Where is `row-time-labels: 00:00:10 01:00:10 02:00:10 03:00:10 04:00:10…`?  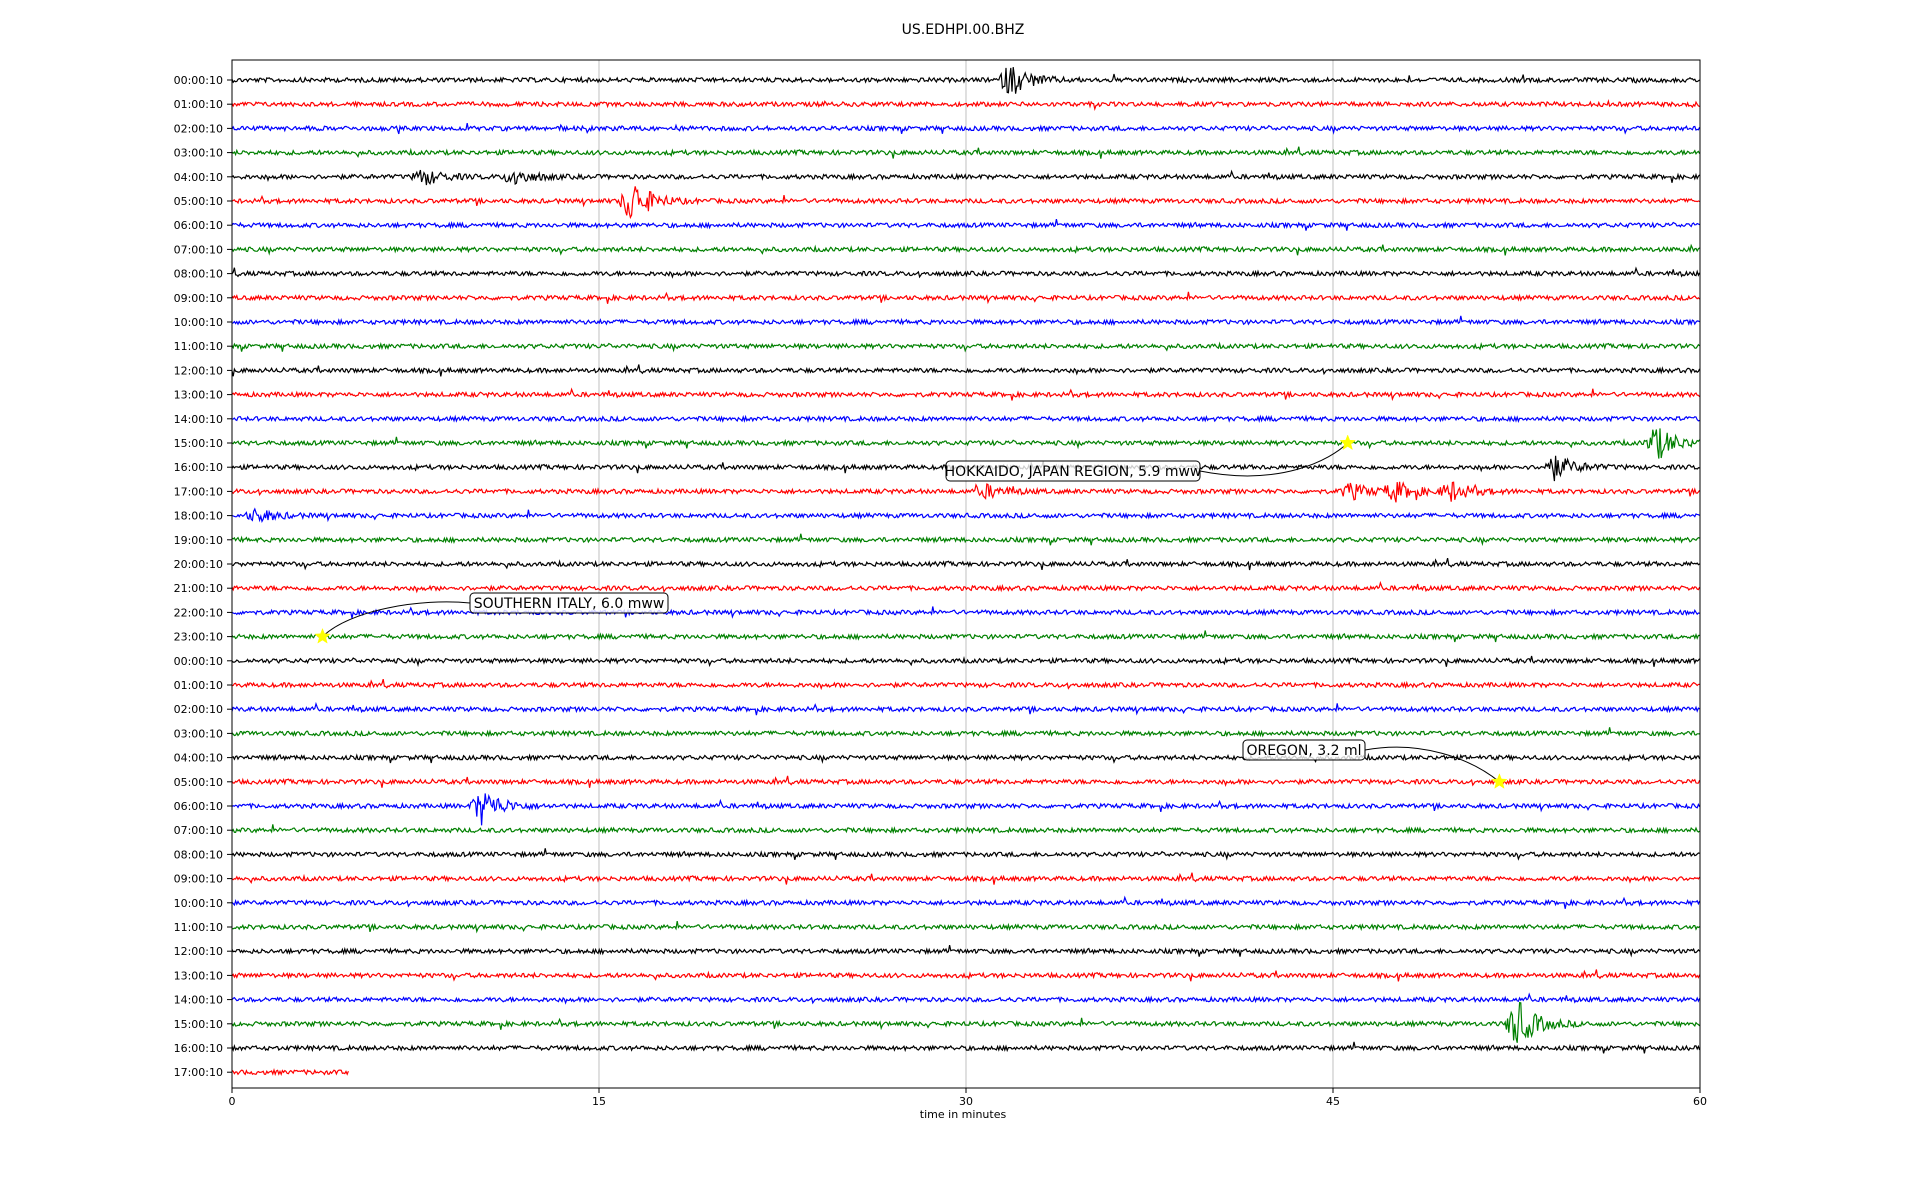
row-time-labels: 00:00:10 01:00:10 02:00:10 03:00:10 04:00:10… is located at coordinates (203, 576).